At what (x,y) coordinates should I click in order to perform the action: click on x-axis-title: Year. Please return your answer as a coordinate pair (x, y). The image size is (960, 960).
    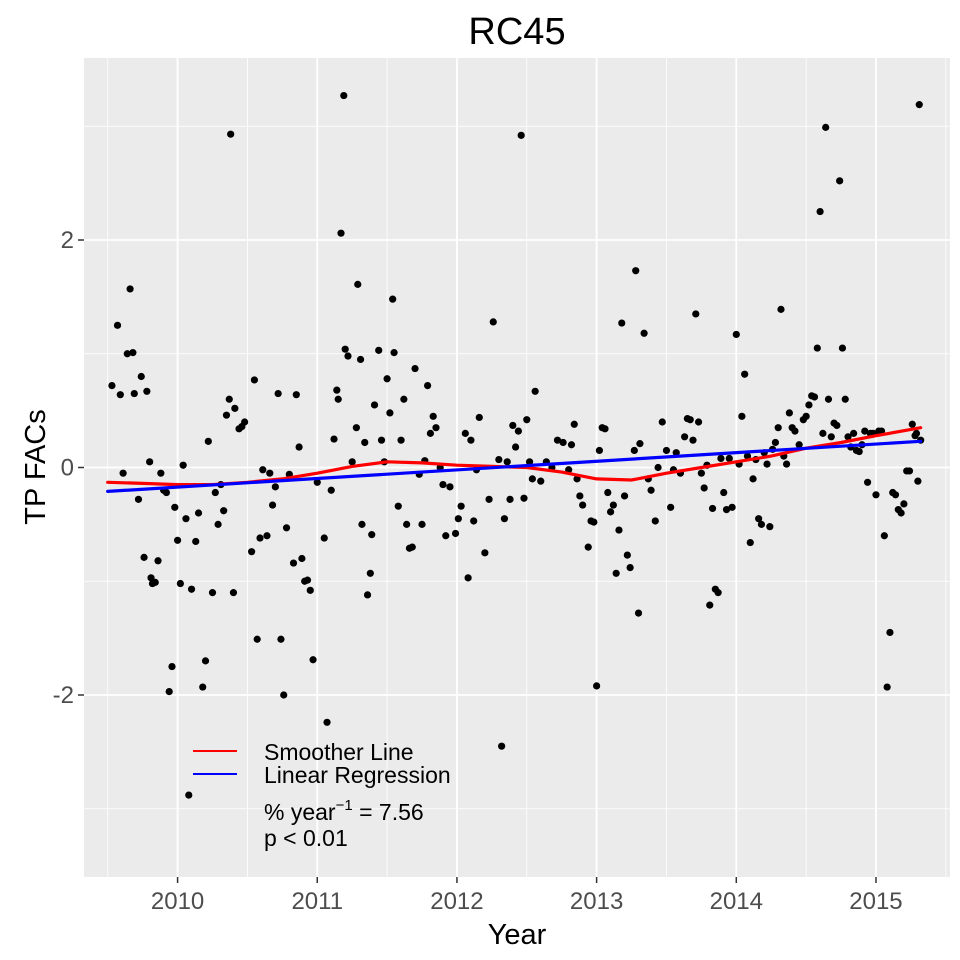
    Looking at the image, I should click on (517, 935).